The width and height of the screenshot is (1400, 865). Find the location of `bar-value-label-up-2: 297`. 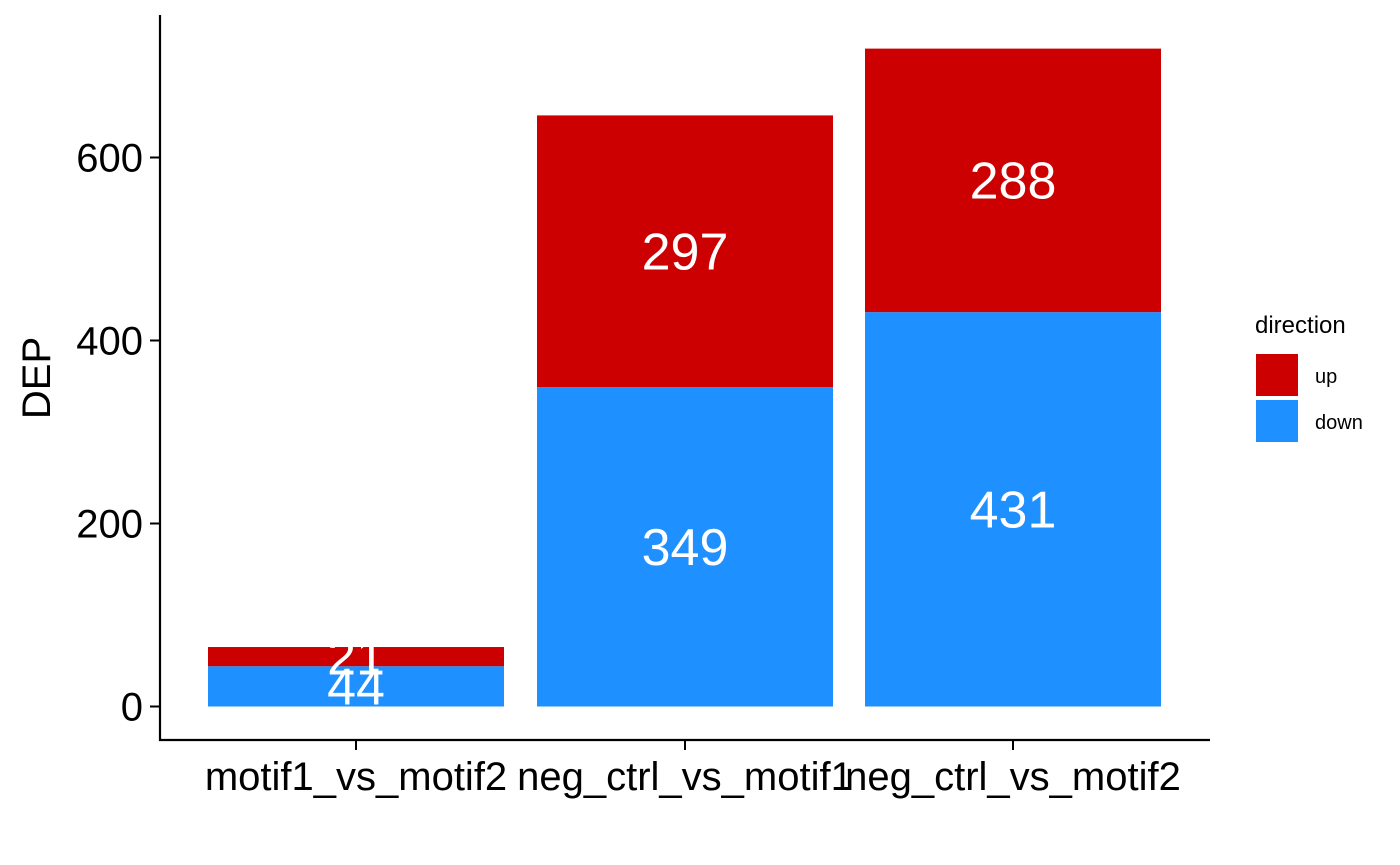

bar-value-label-up-2: 297 is located at coordinates (685, 252).